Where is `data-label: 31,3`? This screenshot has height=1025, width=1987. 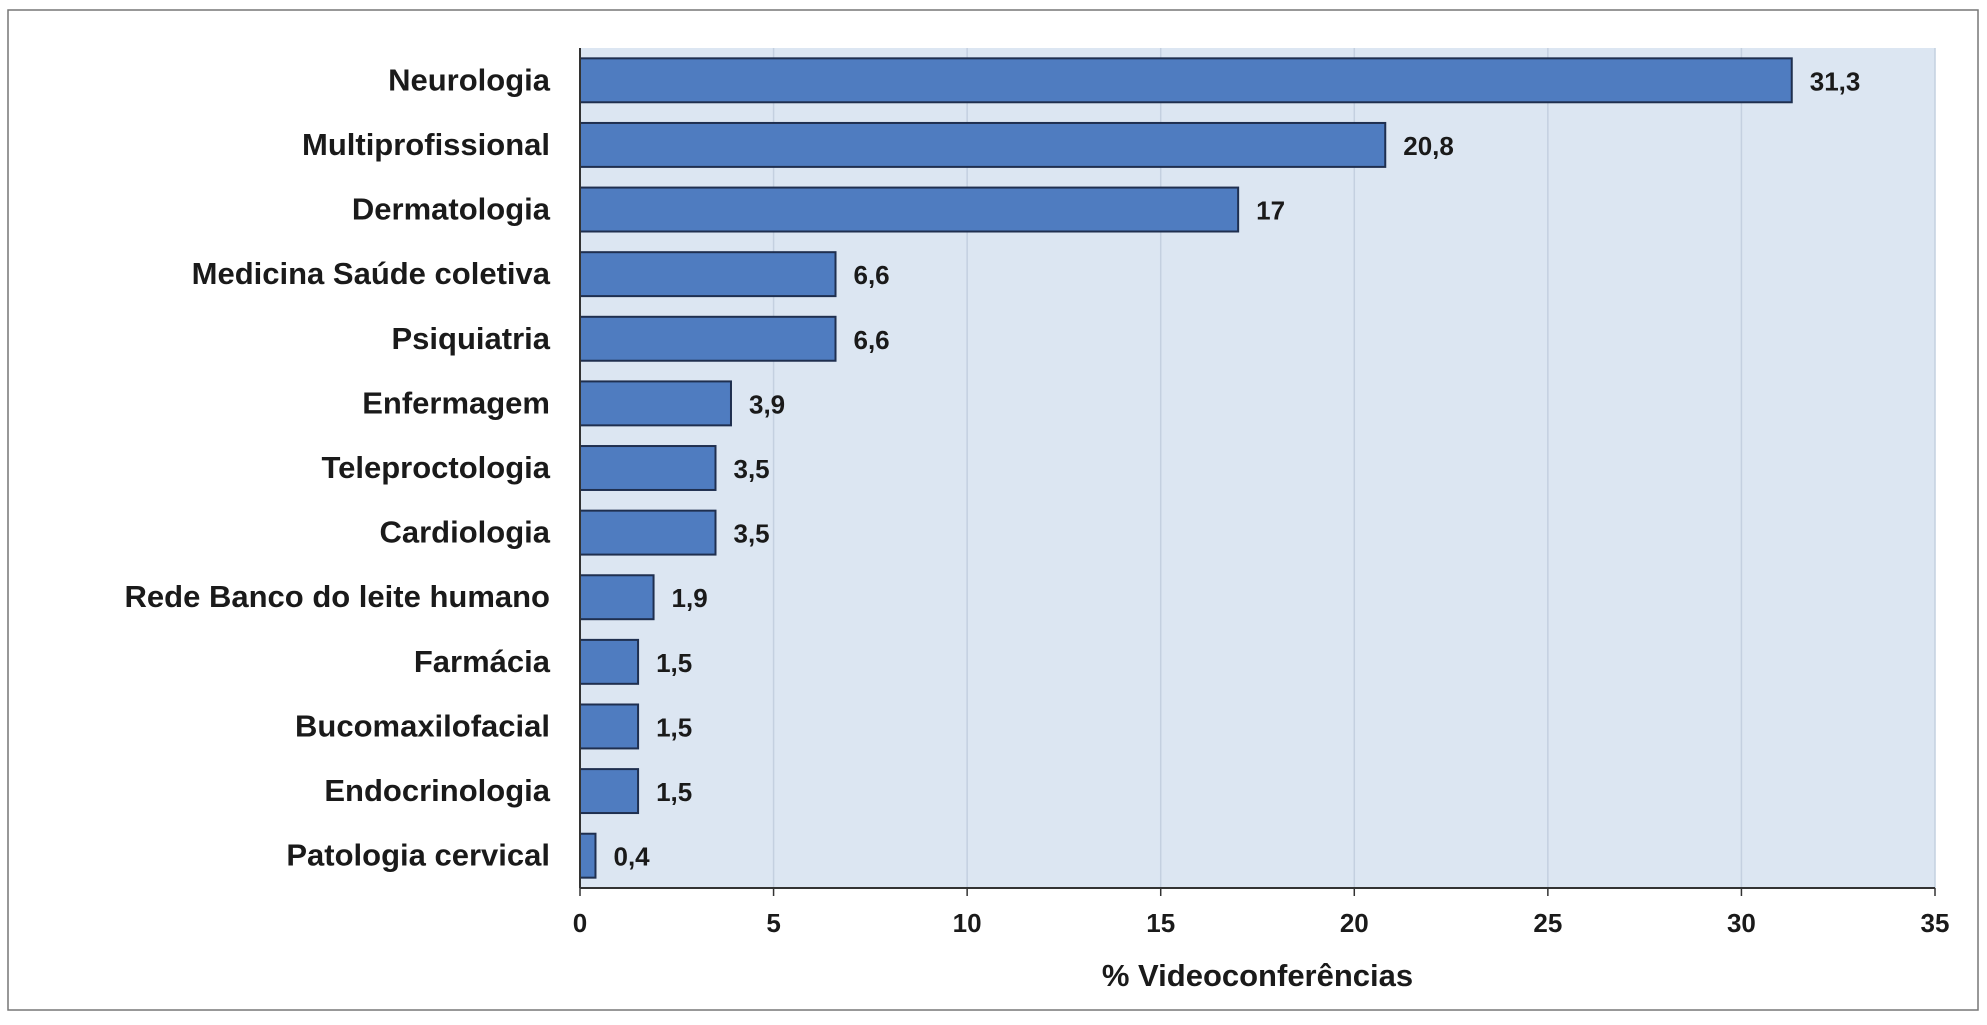
data-label: 31,3 is located at coordinates (1835, 81).